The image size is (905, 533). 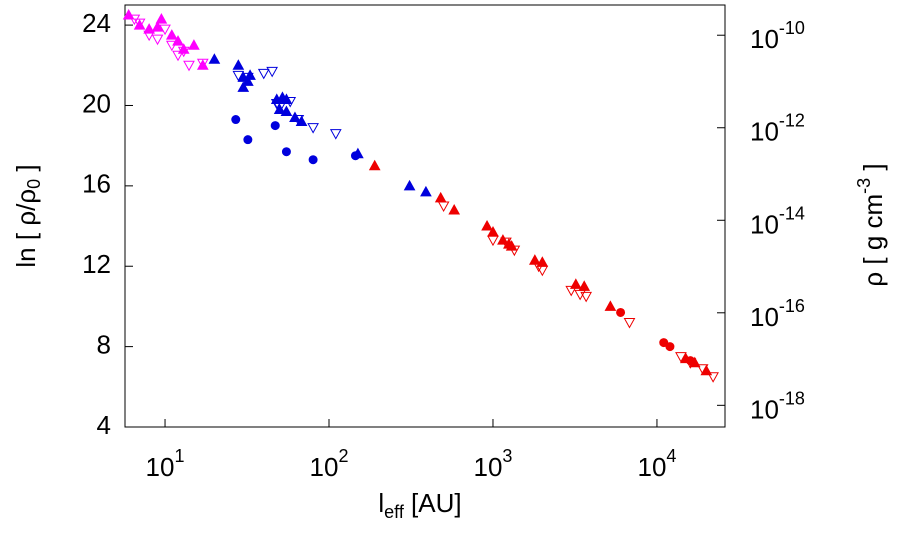 What do you see at coordinates (104, 344) in the screenshot?
I see `y-tick-label: 8` at bounding box center [104, 344].